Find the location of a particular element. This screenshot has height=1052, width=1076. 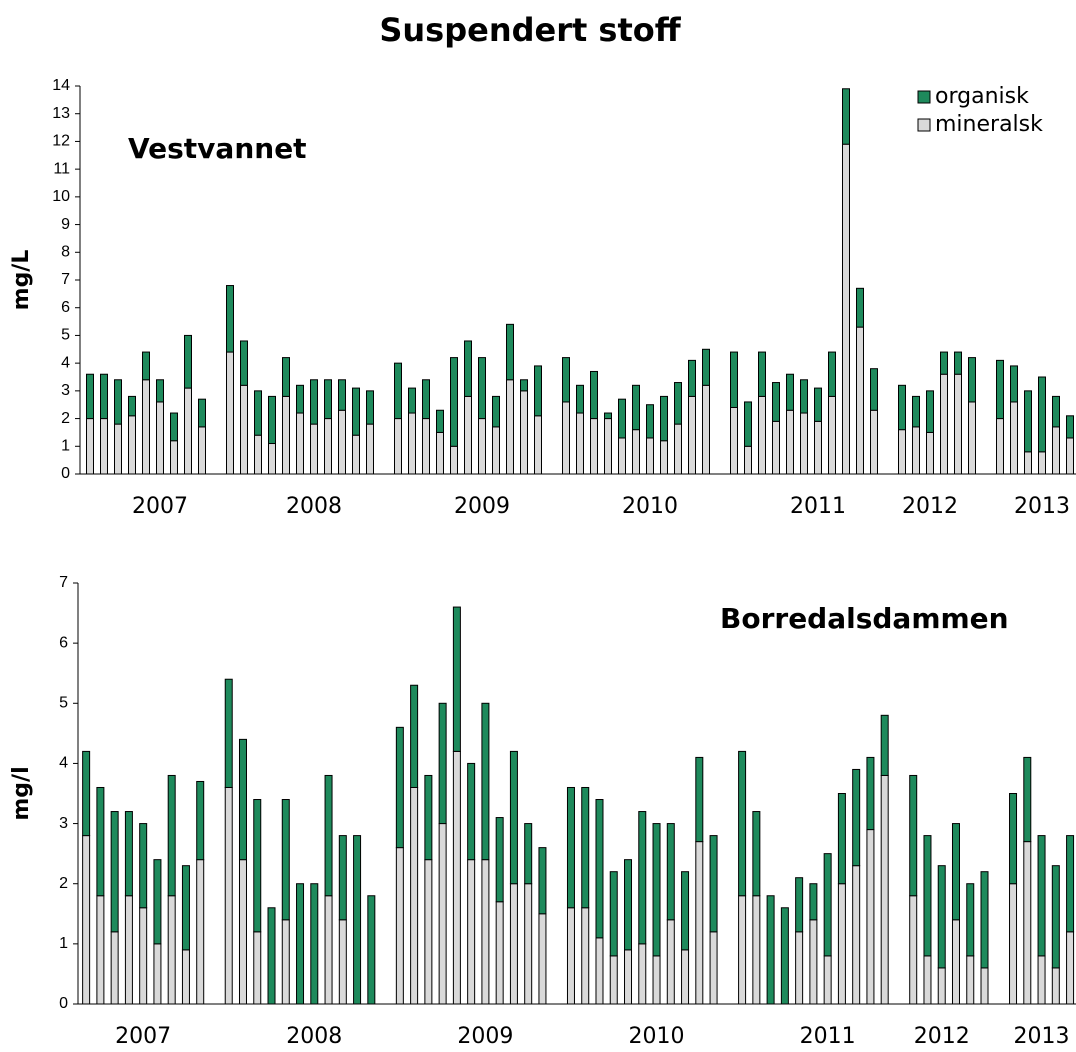

y-tick-label: 2 is located at coordinates (63, 883).